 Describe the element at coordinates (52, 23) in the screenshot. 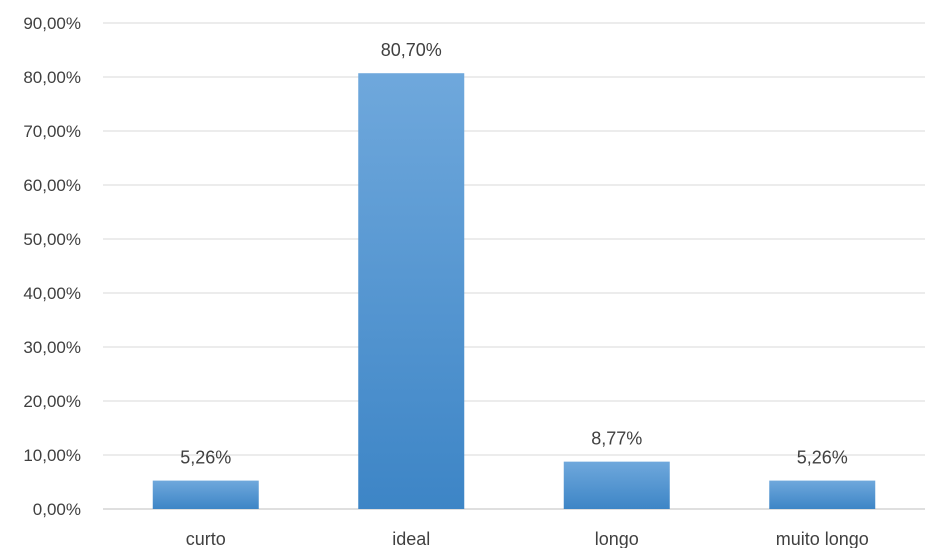

I see `y-tick-label: 90,00%` at that location.